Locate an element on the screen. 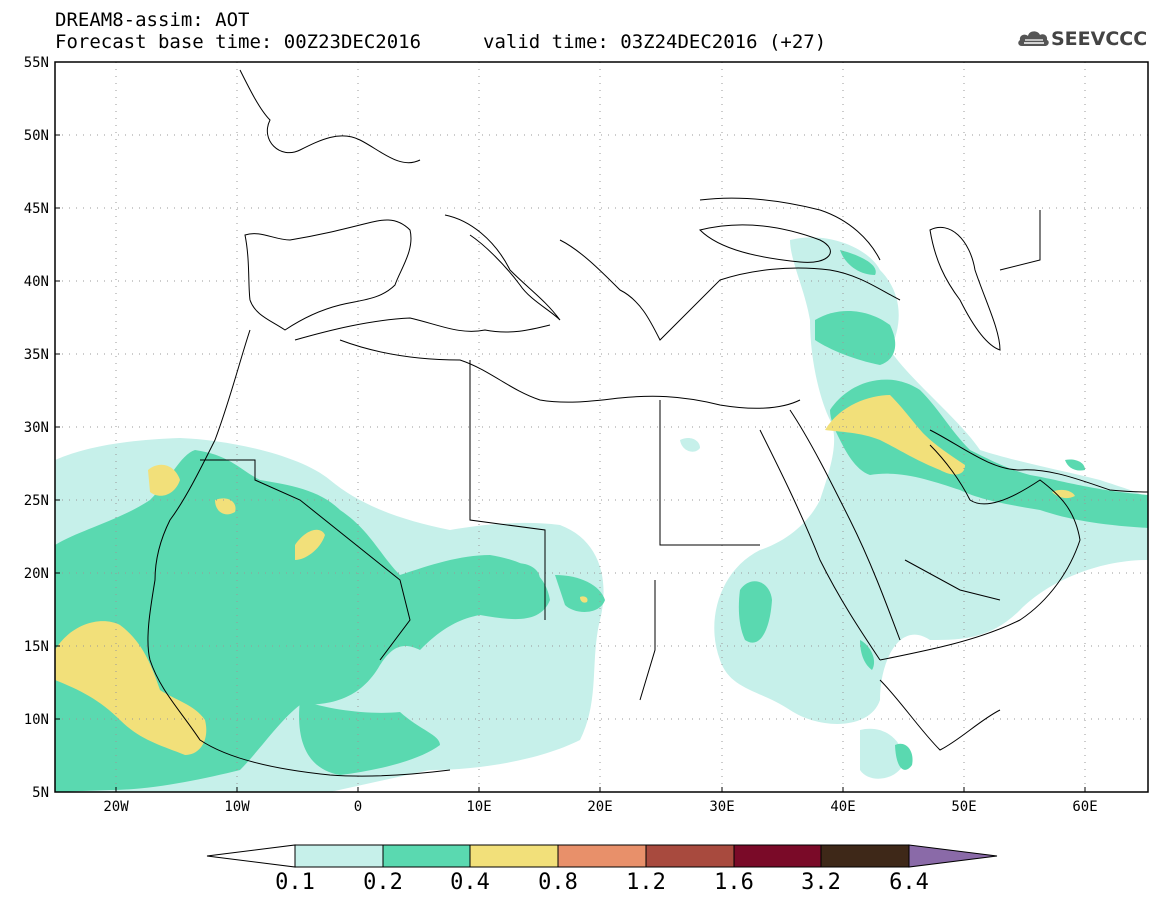 The width and height of the screenshot is (1165, 905). lat-label: 40N is located at coordinates (36, 282).